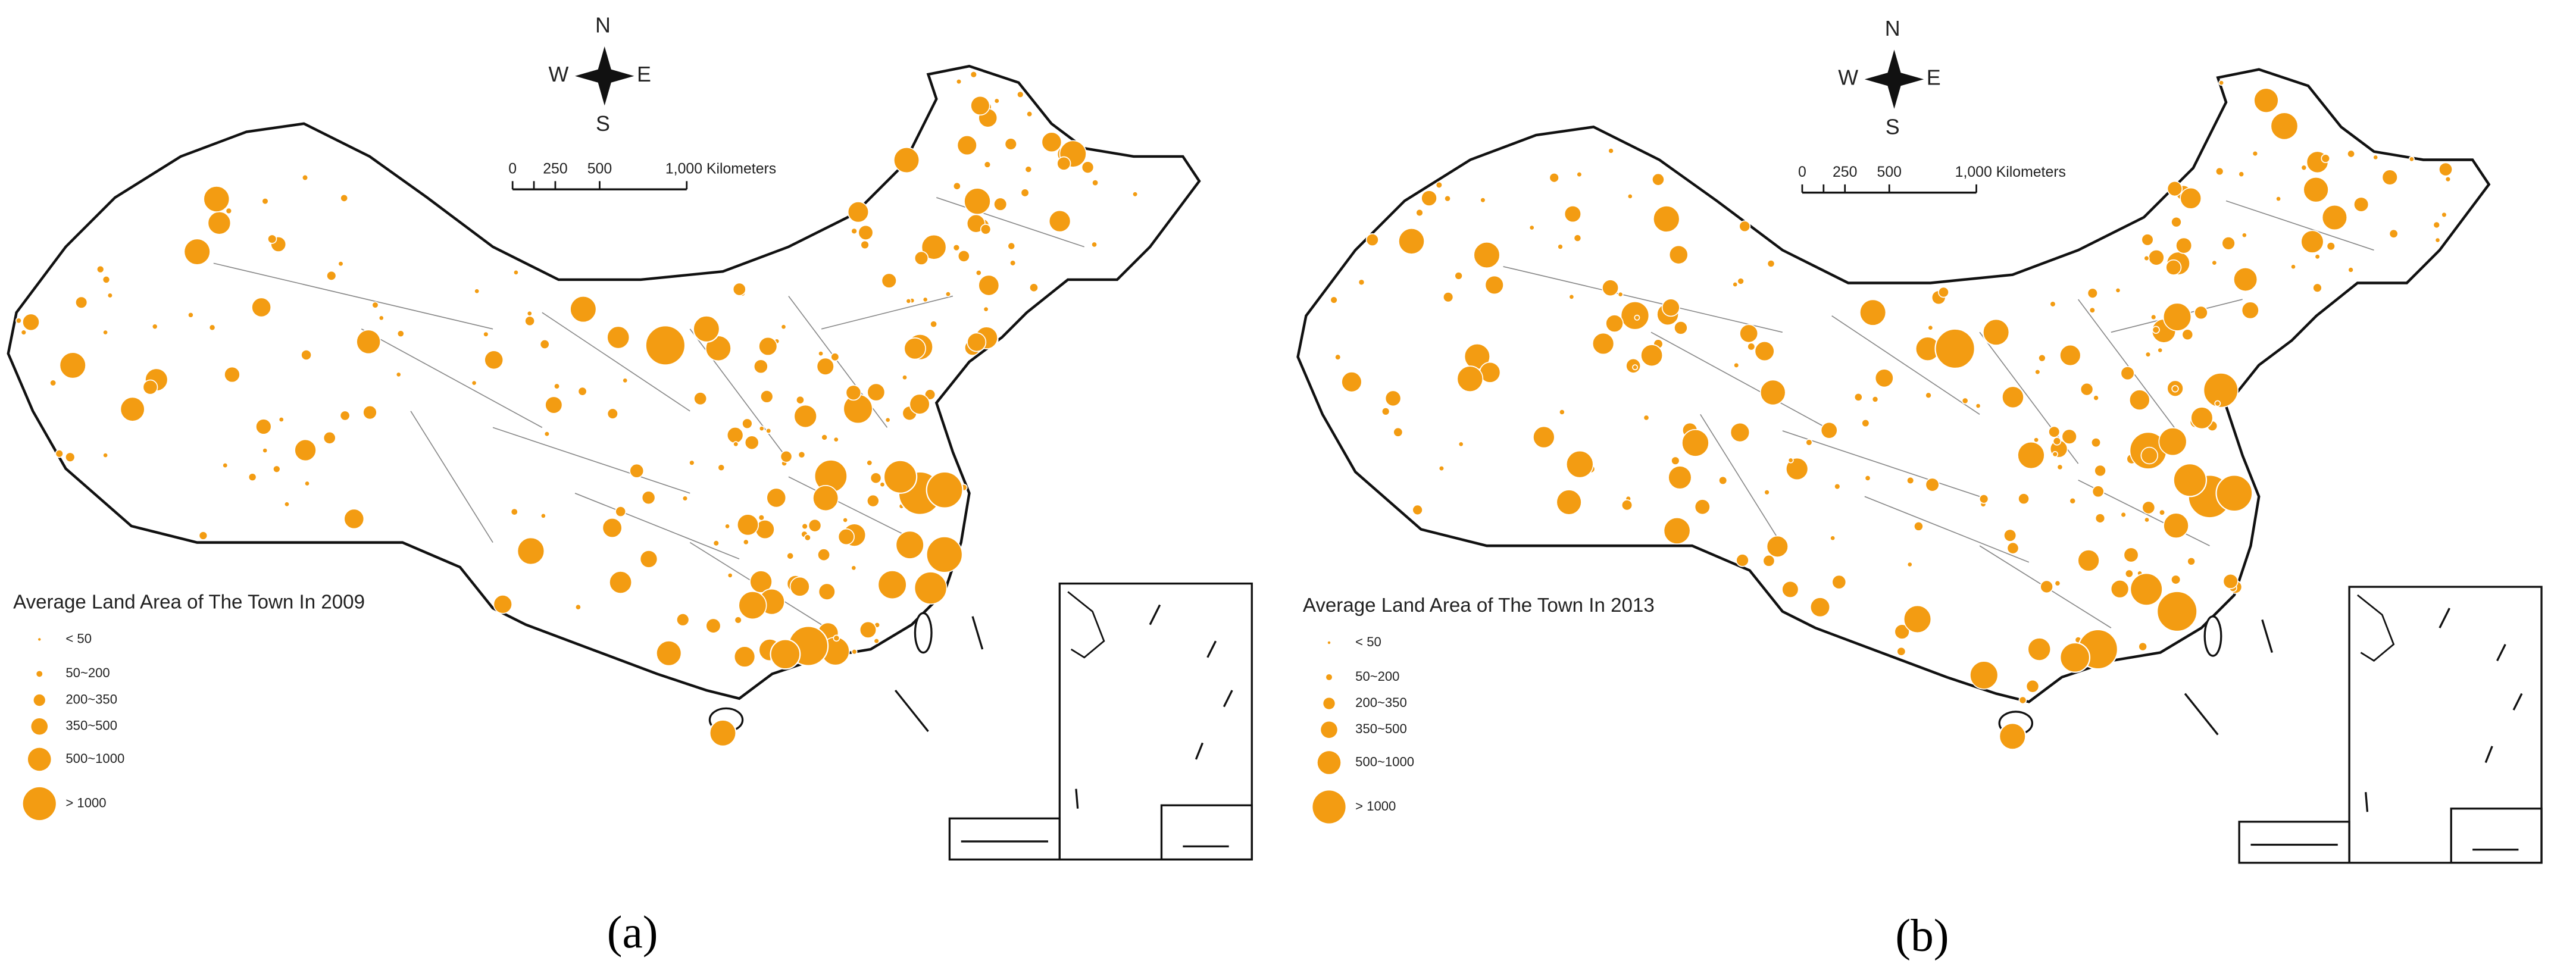 The image size is (2576, 970). I want to click on compass-star, so click(604, 76).